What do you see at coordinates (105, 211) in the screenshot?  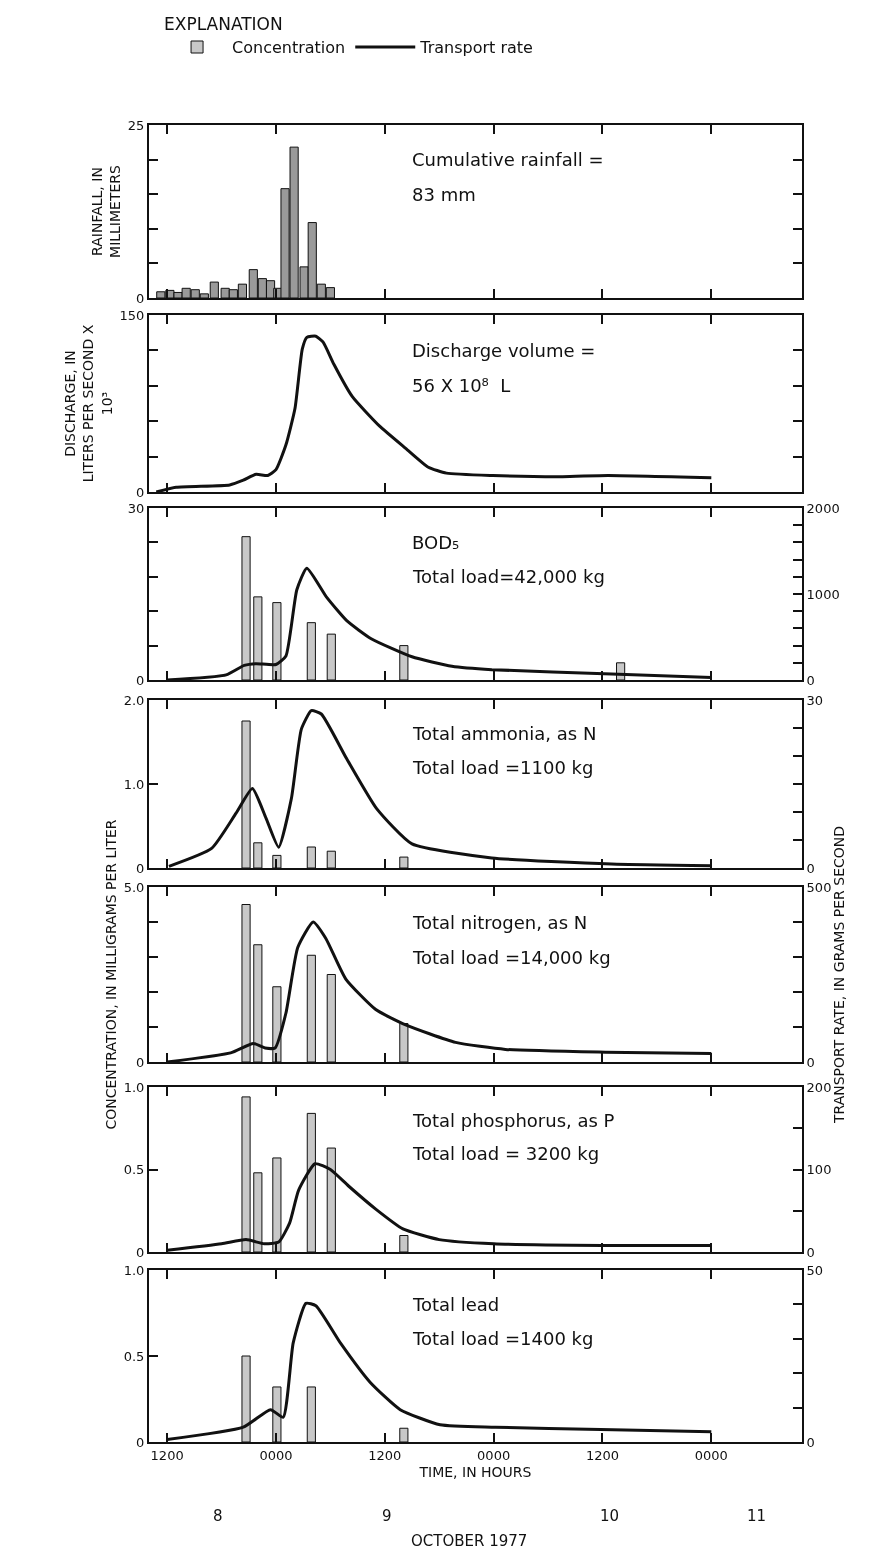 I see `y-axis-title: RAINFALL, IN MILLIMETERS` at bounding box center [105, 211].